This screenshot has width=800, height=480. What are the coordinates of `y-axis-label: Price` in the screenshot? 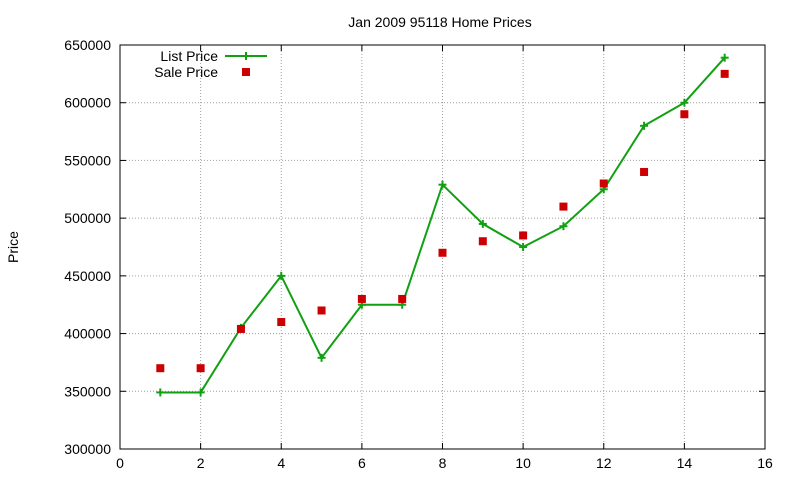 It's located at (13, 247).